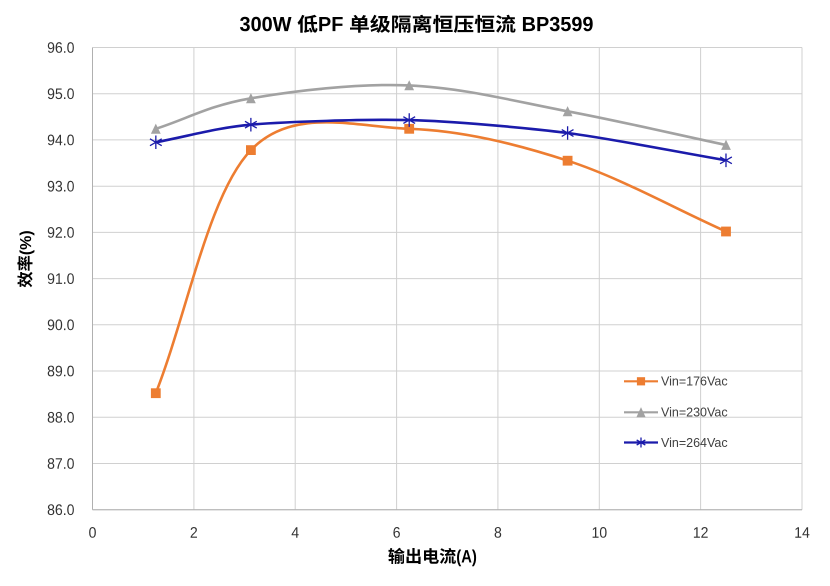 Image resolution: width=830 pixels, height=586 pixels. What do you see at coordinates (694, 382) in the screenshot?
I see `svg-text: Vin=176Vac` at bounding box center [694, 382].